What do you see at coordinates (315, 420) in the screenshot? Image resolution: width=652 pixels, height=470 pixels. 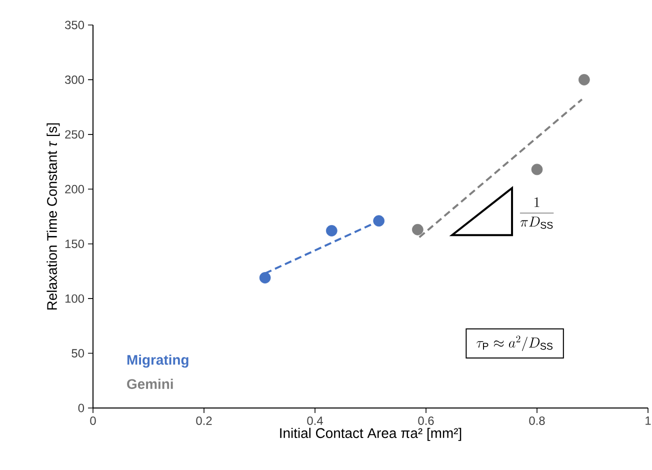 I see `x-tick-label: 0.4` at bounding box center [315, 420].